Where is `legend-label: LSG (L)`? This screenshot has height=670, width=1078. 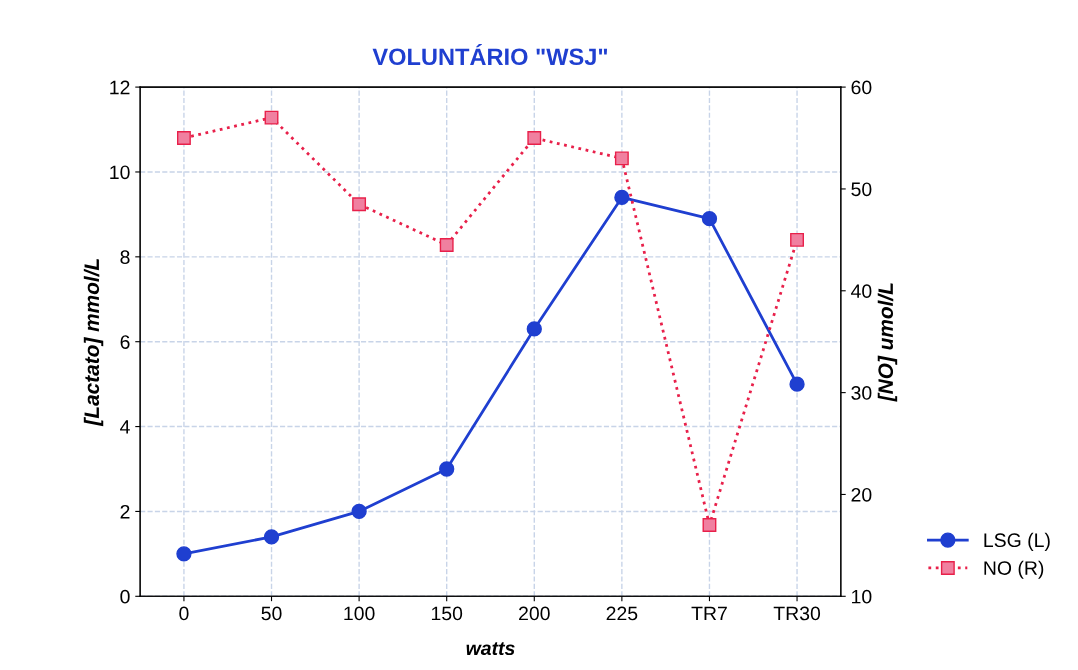 legend-label: LSG (L) is located at coordinates (1017, 541).